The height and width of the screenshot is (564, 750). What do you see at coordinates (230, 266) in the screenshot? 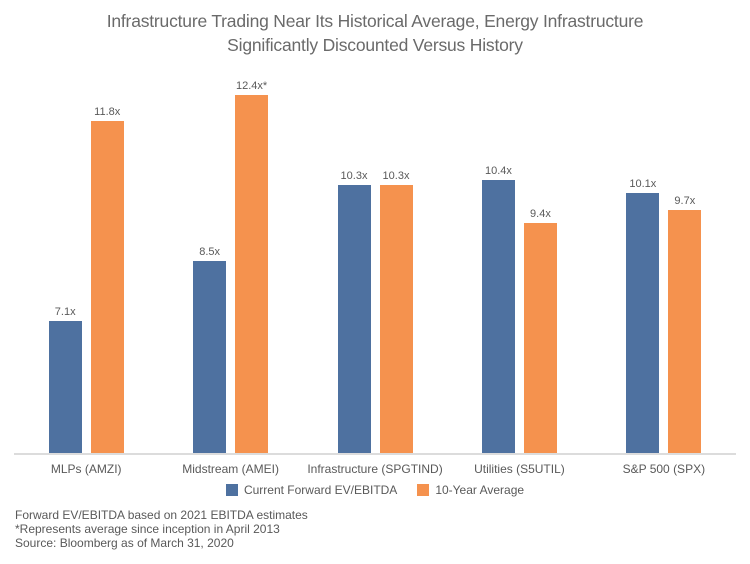
I see `bar-group: 8.5x 12.4x*` at bounding box center [230, 266].